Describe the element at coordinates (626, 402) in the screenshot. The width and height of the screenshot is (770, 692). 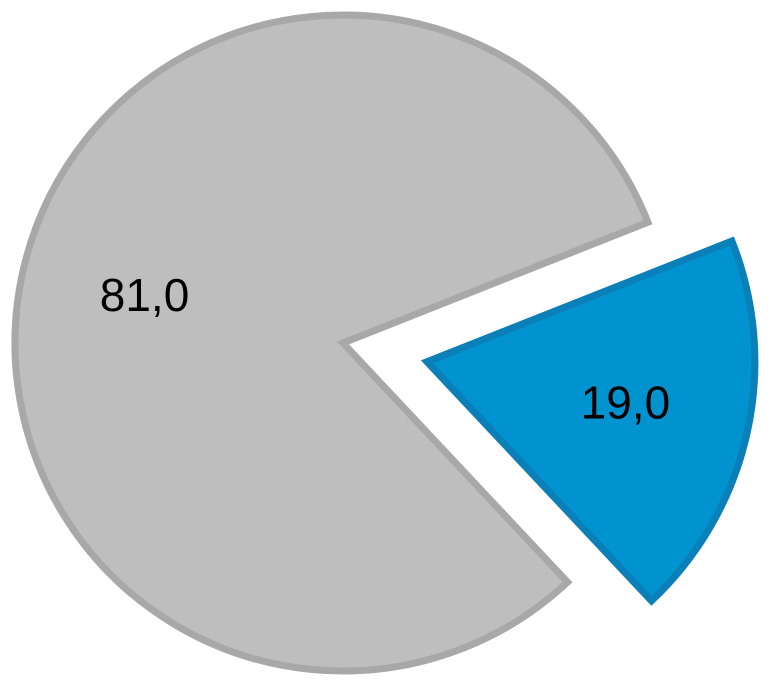
I see `pie-slice-label-1: 19,0` at that location.